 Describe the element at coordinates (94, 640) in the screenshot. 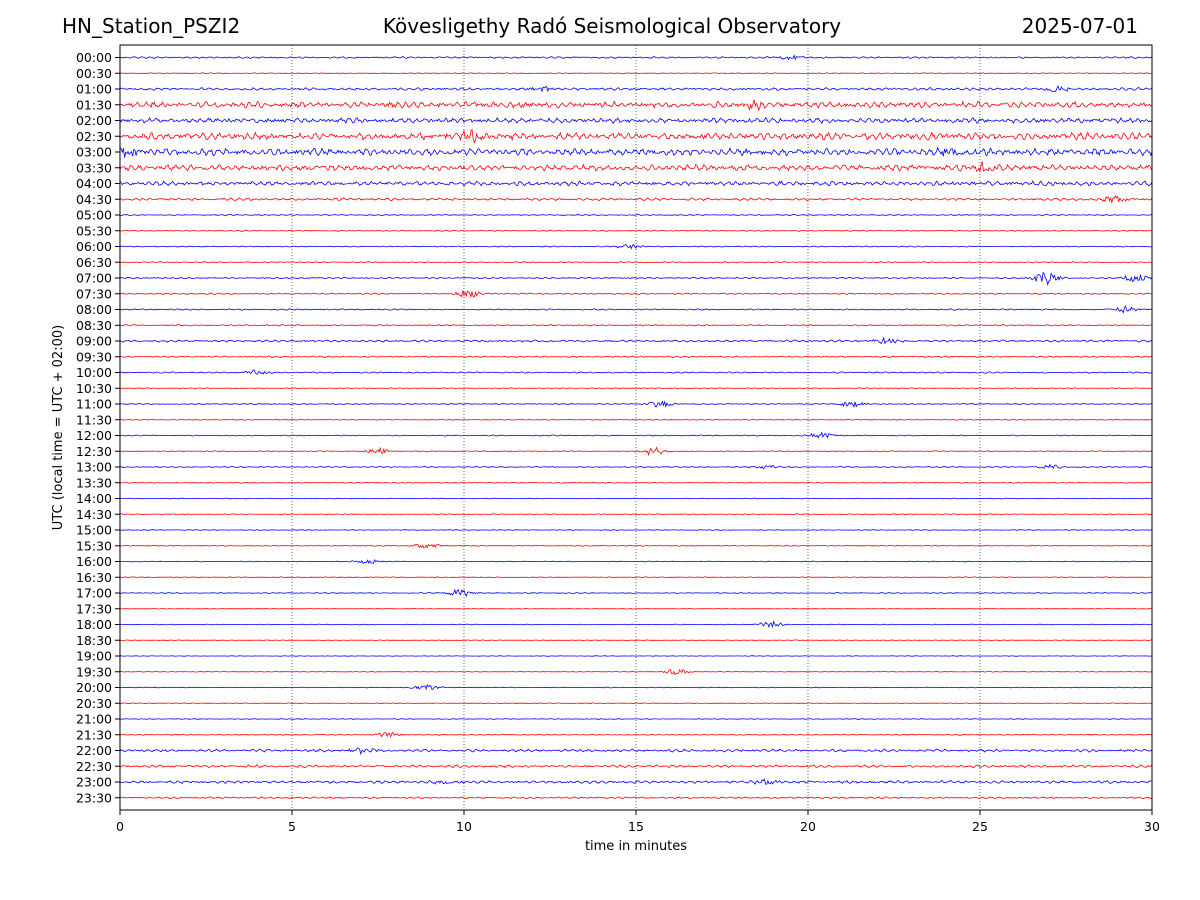

I see `y-tick-label: 18:30` at that location.